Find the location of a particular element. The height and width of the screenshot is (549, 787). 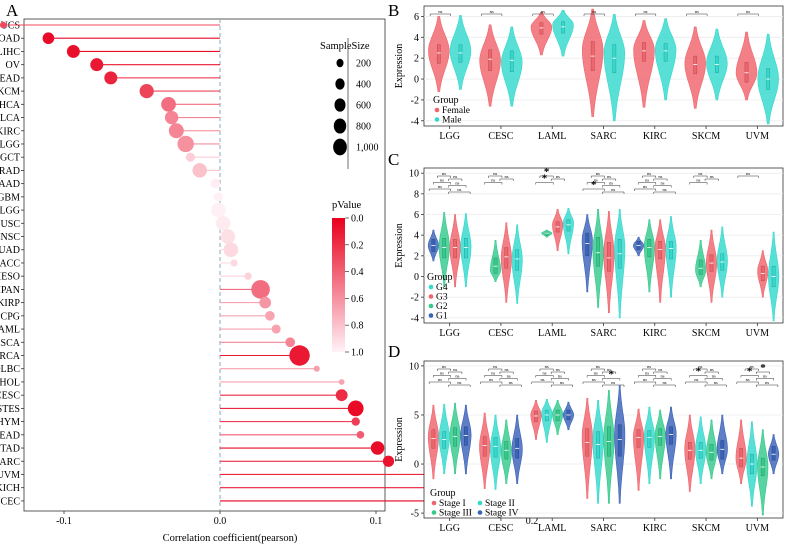

category-label: MESO is located at coordinates (10, 277).